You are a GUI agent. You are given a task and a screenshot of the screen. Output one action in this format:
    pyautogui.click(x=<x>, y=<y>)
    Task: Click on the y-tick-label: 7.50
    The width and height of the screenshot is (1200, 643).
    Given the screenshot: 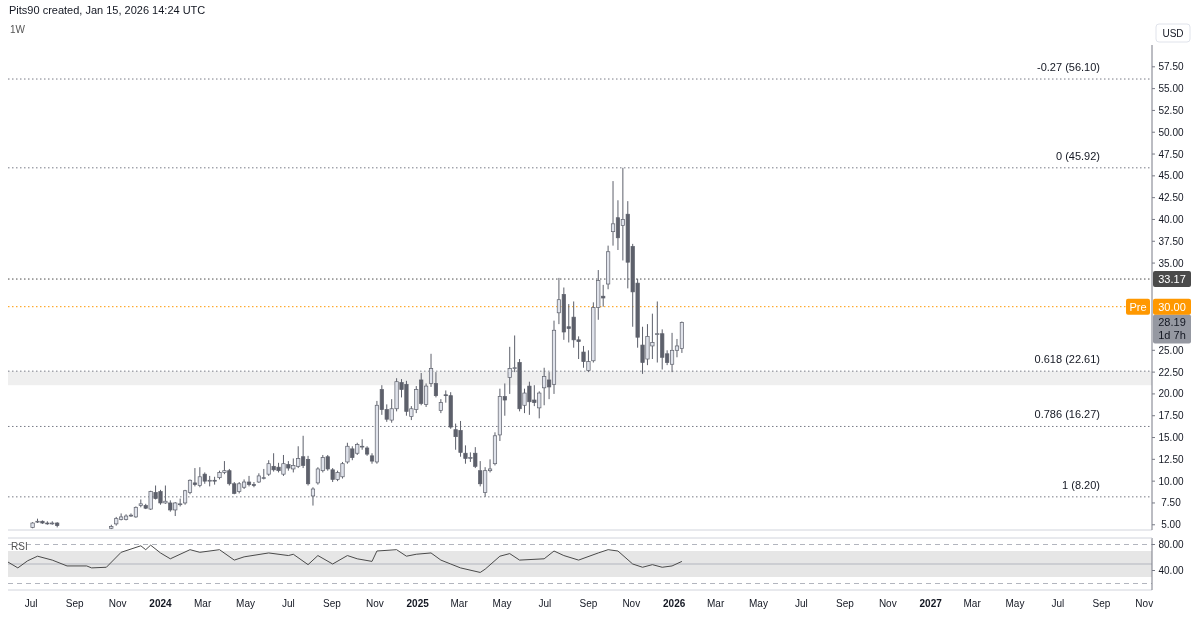 What is the action you would take?
    pyautogui.click(x=1171, y=503)
    